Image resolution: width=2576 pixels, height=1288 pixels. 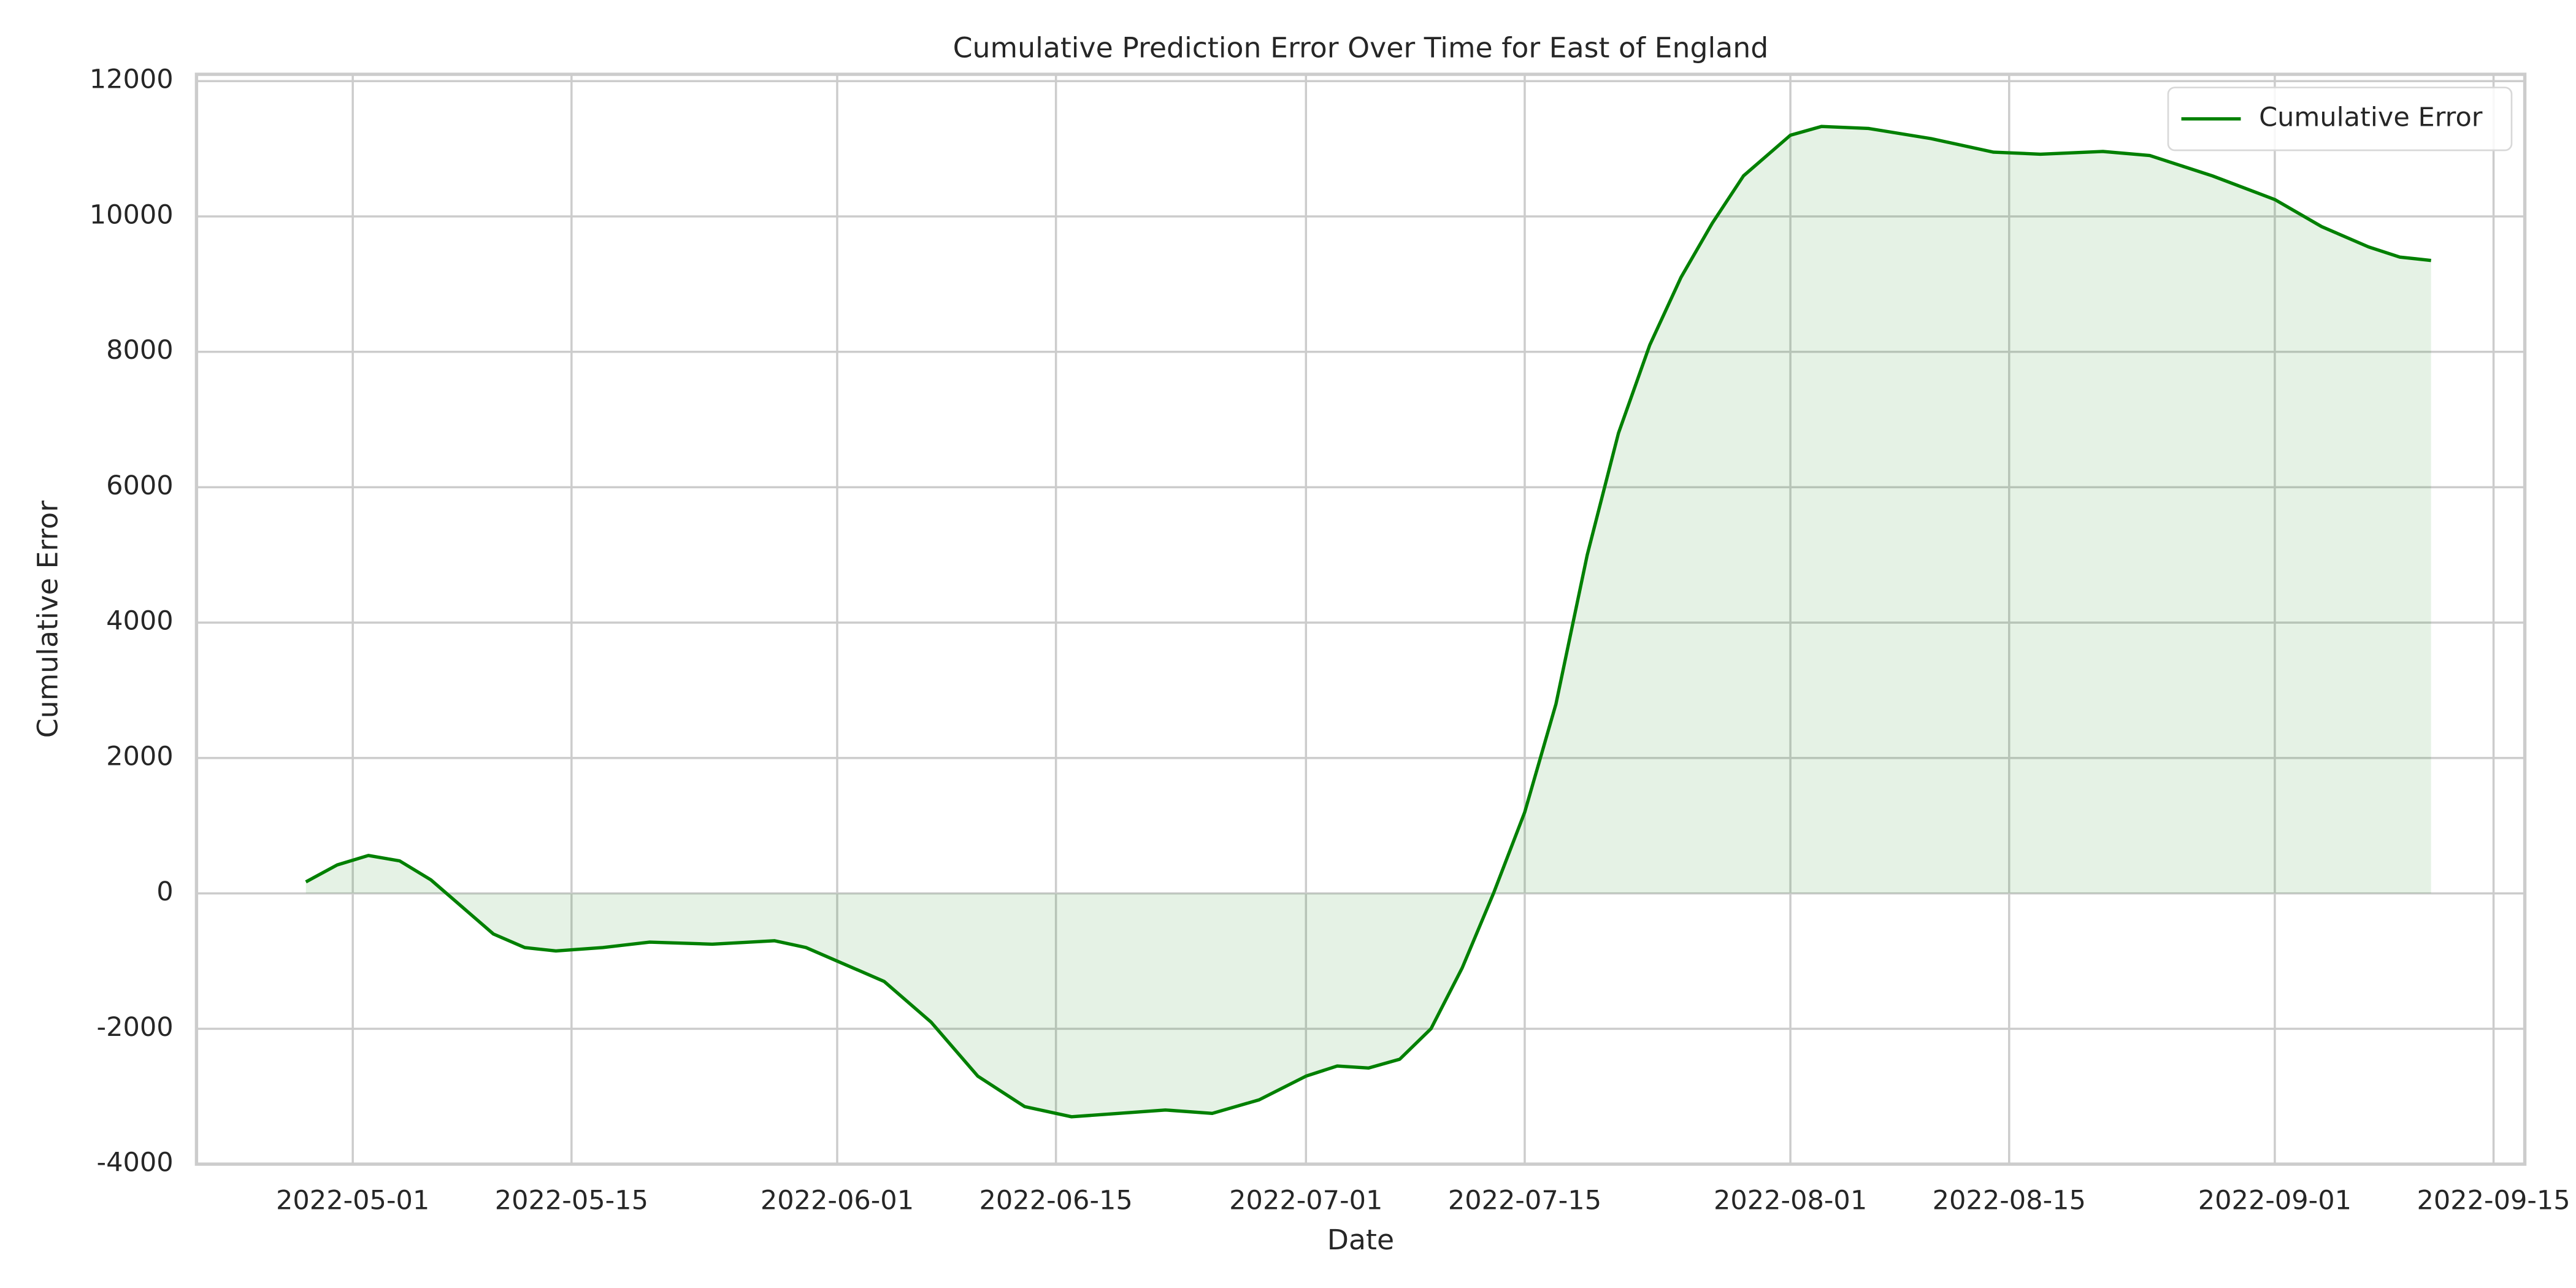 I want to click on x-tick-label: 2022-09-15, so click(x=2493, y=1201).